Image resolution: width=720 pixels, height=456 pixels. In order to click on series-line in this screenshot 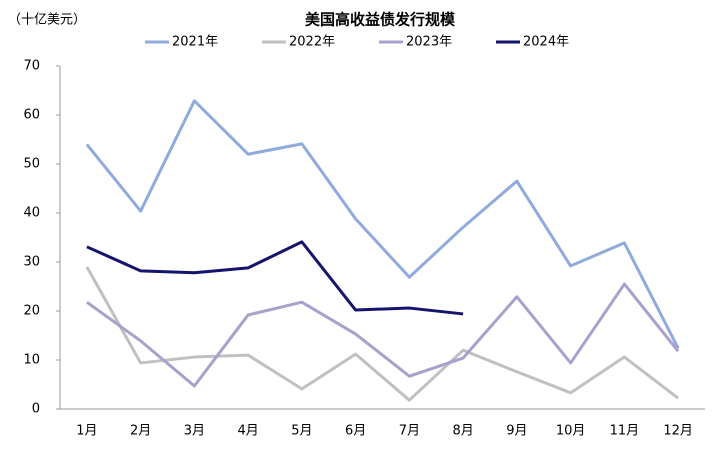, I will do `click(275, 278)`.